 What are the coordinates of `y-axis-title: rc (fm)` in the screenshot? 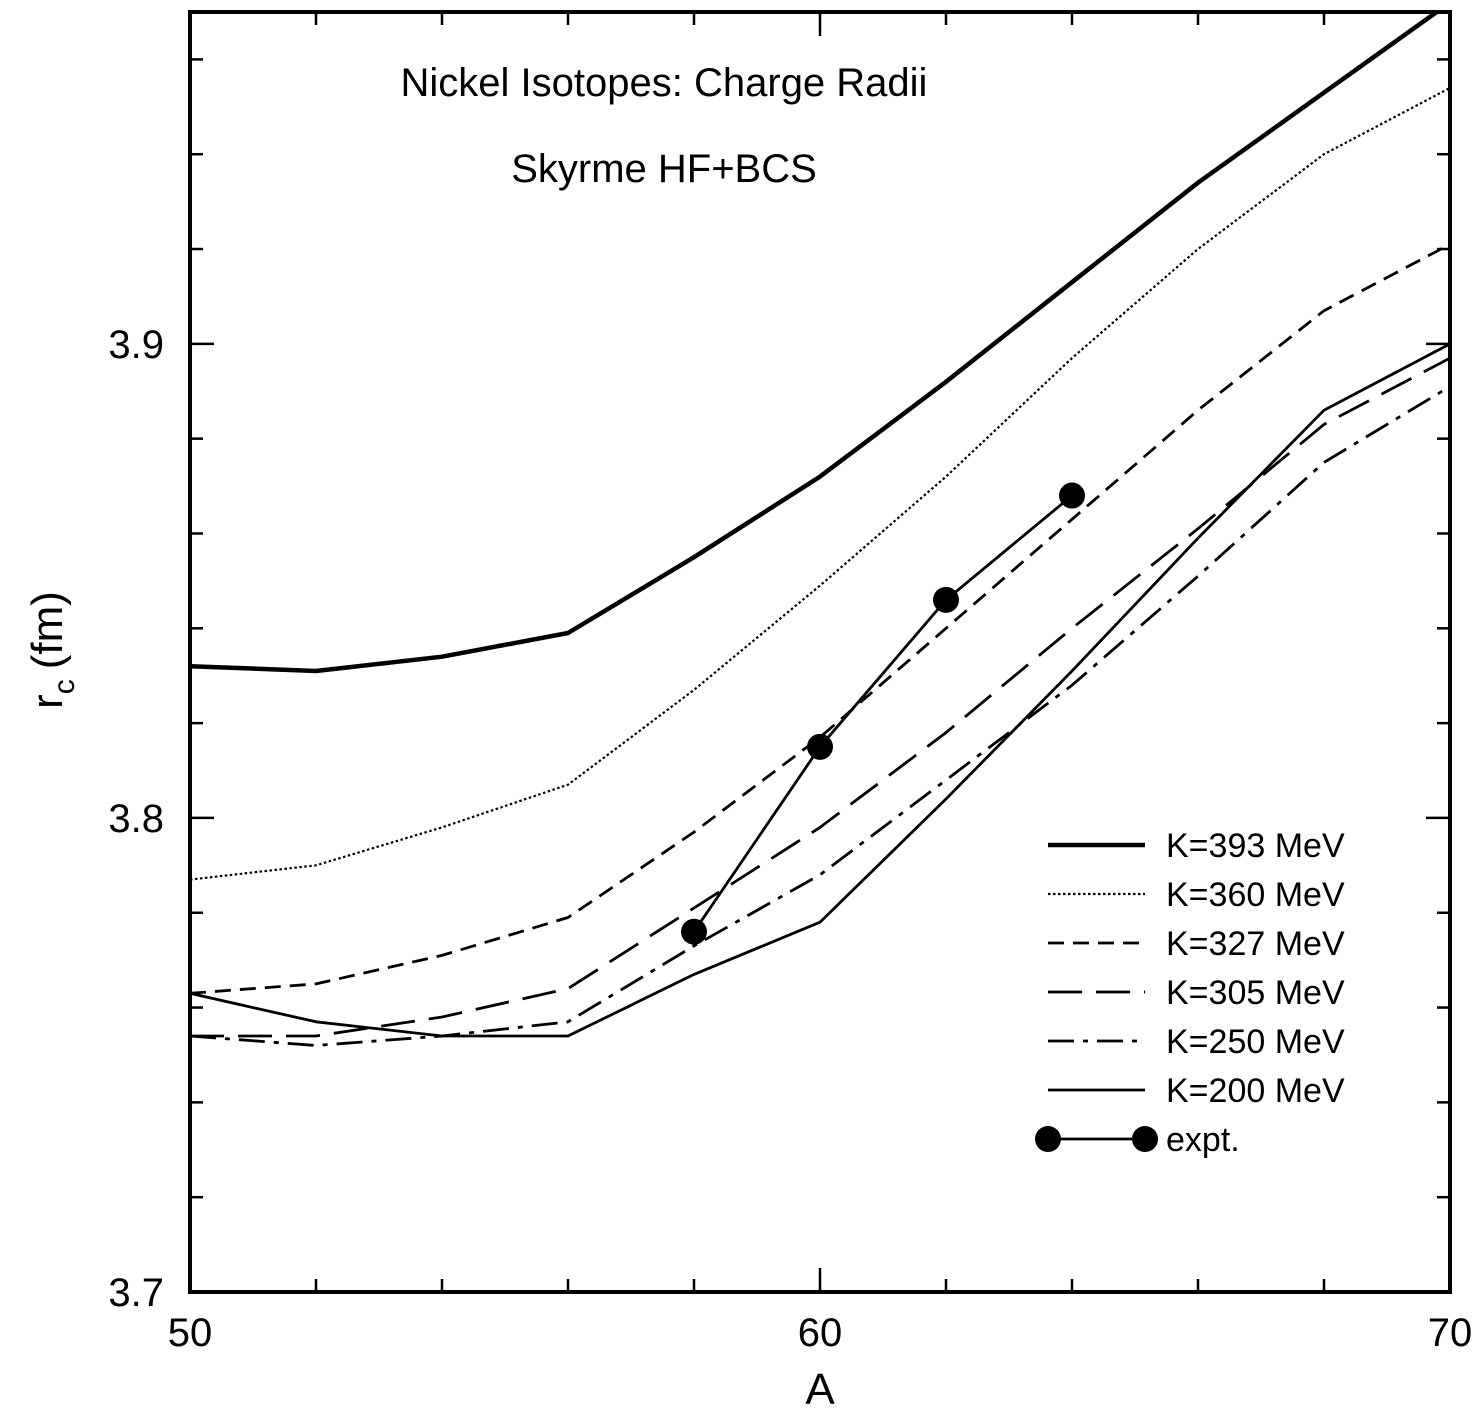 It's located at (52, 650).